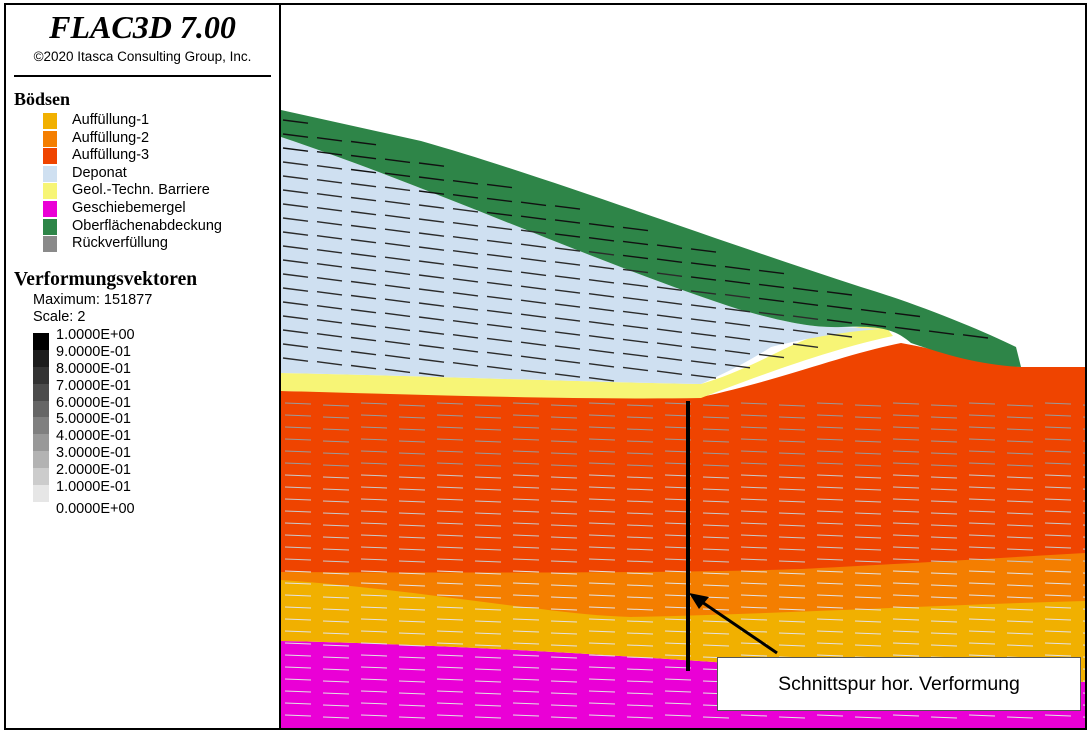  I want to click on scale-label: 1.0000E-01, so click(93, 487).